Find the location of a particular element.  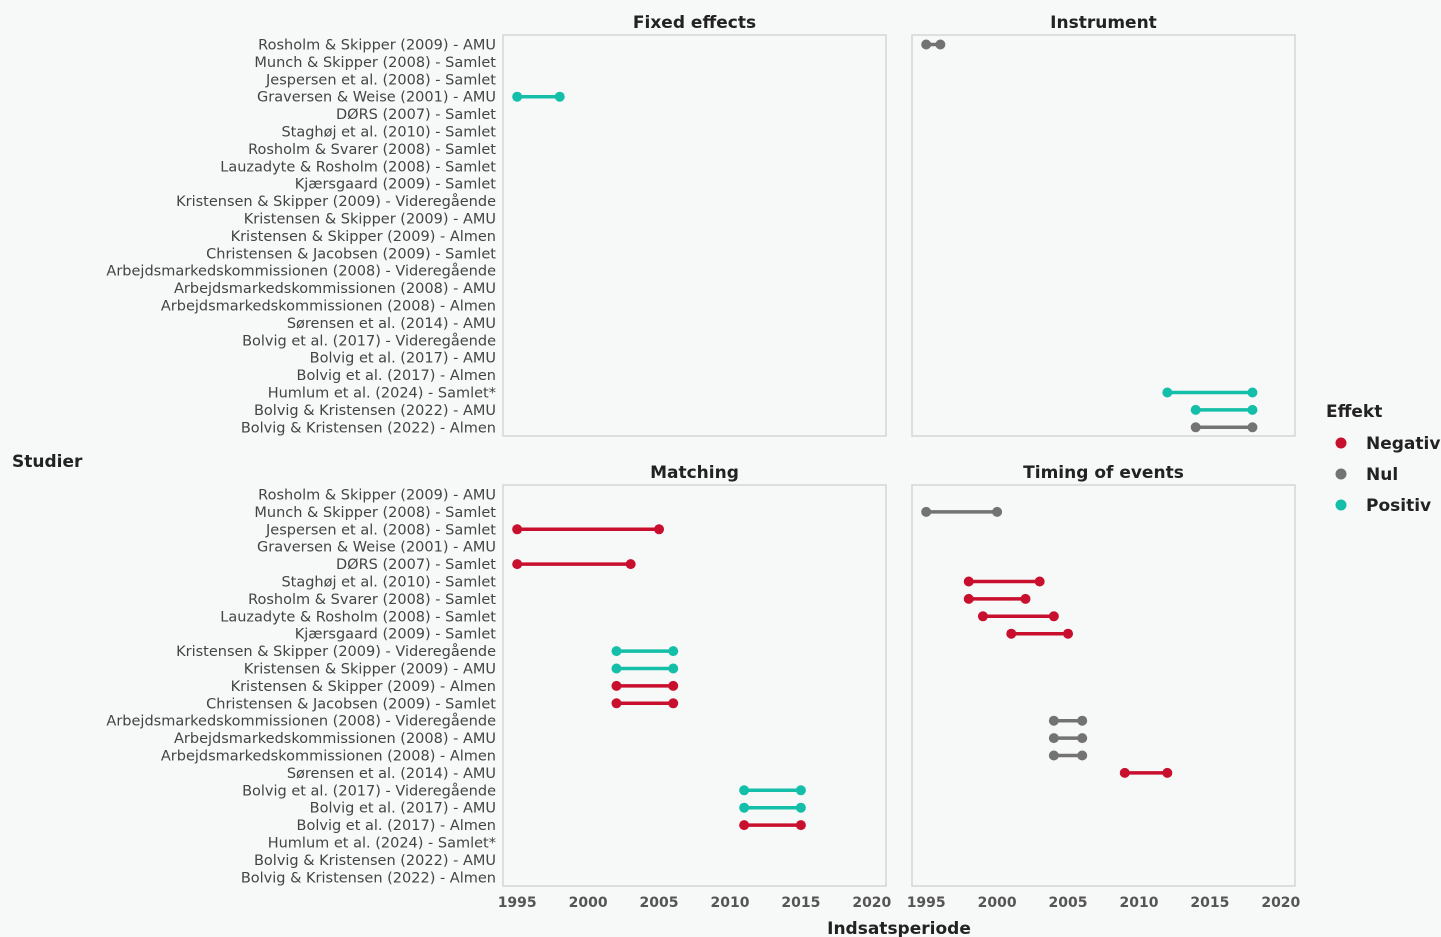

study-label: Bolvig & Kristensen (2022) - AMU is located at coordinates (375, 861).